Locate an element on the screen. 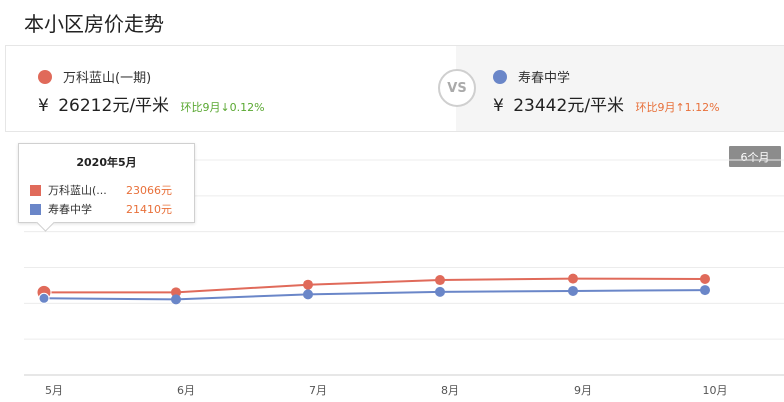  estate-left-name: 万科蓝山(一期) is located at coordinates (94, 76).